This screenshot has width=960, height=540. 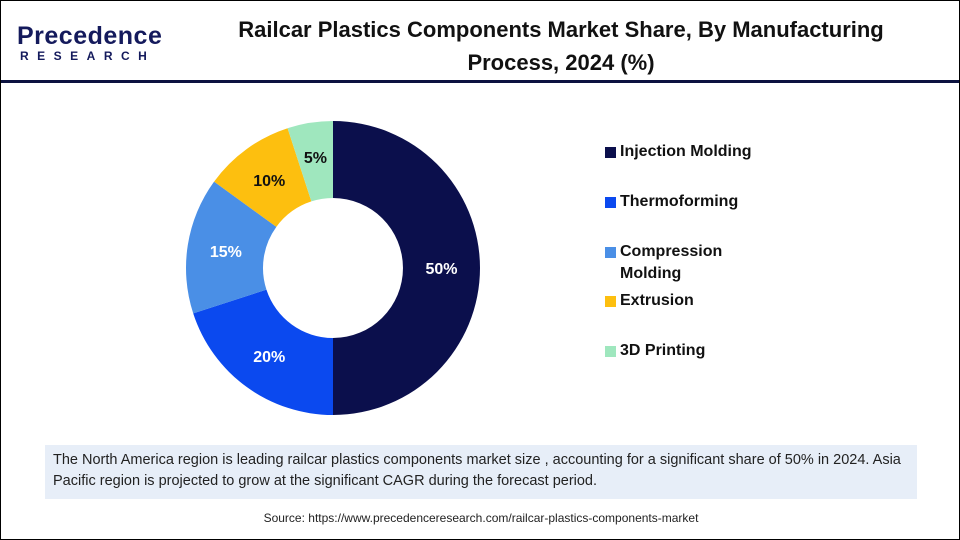 What do you see at coordinates (88, 56) in the screenshot?
I see `logo-line2: RESEARCH` at bounding box center [88, 56].